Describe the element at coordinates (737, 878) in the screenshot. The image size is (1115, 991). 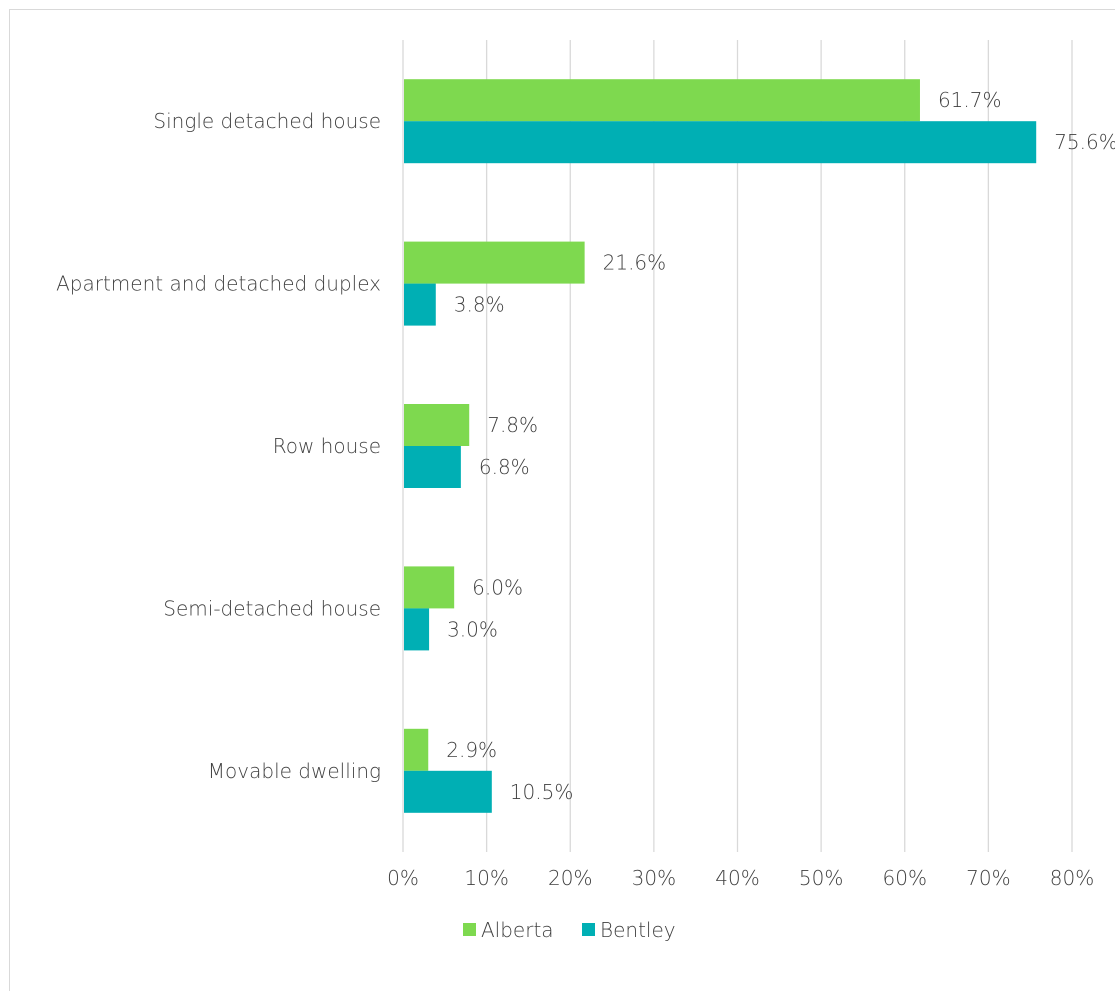
I see `x-tick-label: 40%` at that location.